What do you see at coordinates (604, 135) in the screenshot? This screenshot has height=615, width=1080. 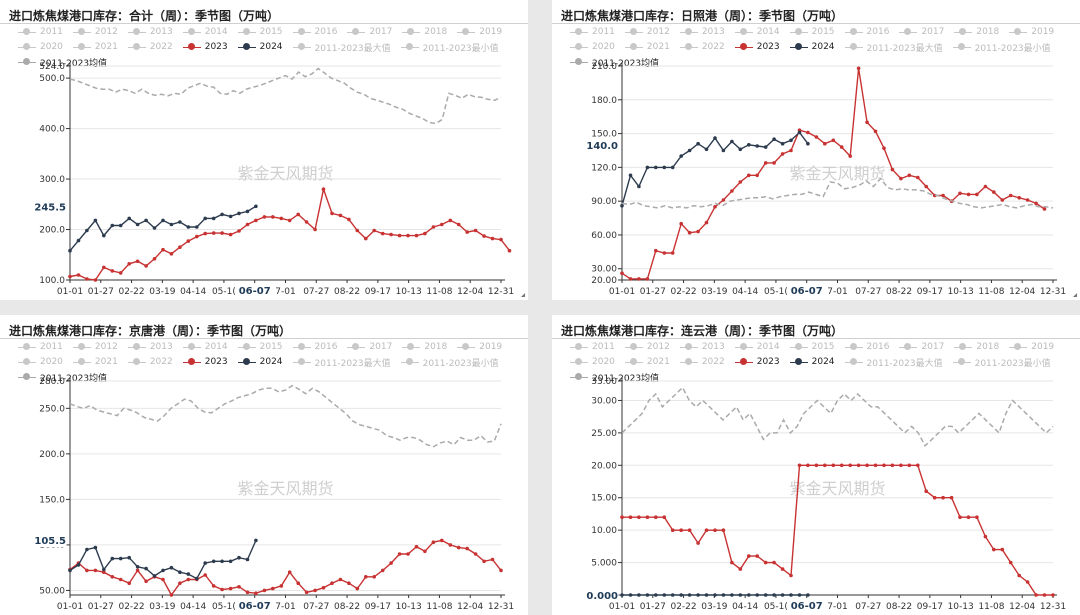 I see `y-tick-label: 150.0` at bounding box center [604, 135].